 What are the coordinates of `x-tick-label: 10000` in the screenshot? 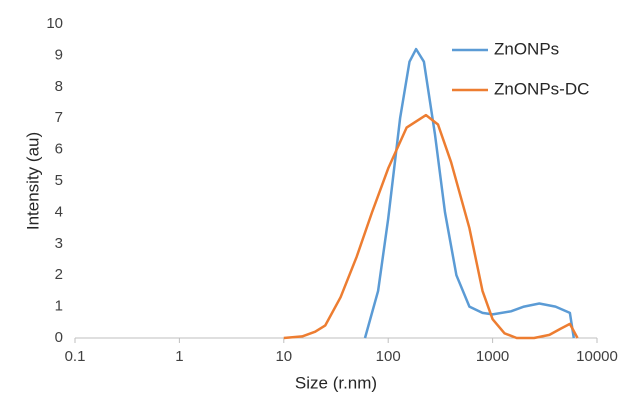 It's located at (597, 356).